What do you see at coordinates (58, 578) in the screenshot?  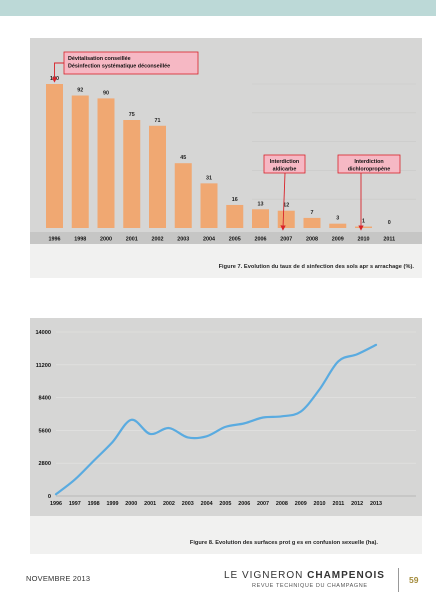 I see `footer-date: NOVEMBRE 2013` at bounding box center [58, 578].